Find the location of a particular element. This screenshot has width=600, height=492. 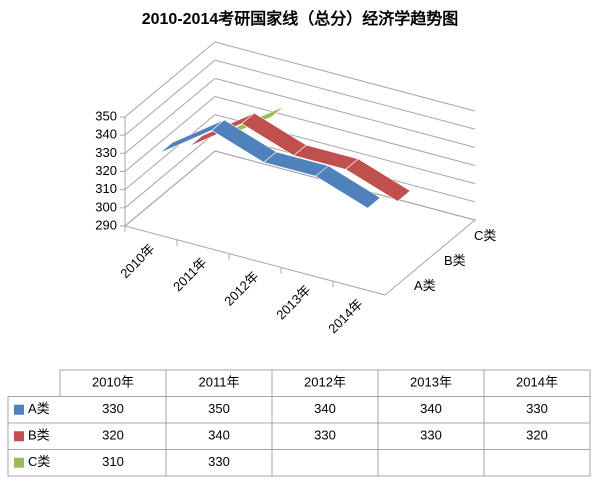

depth-label: C类 is located at coordinates (485, 235).